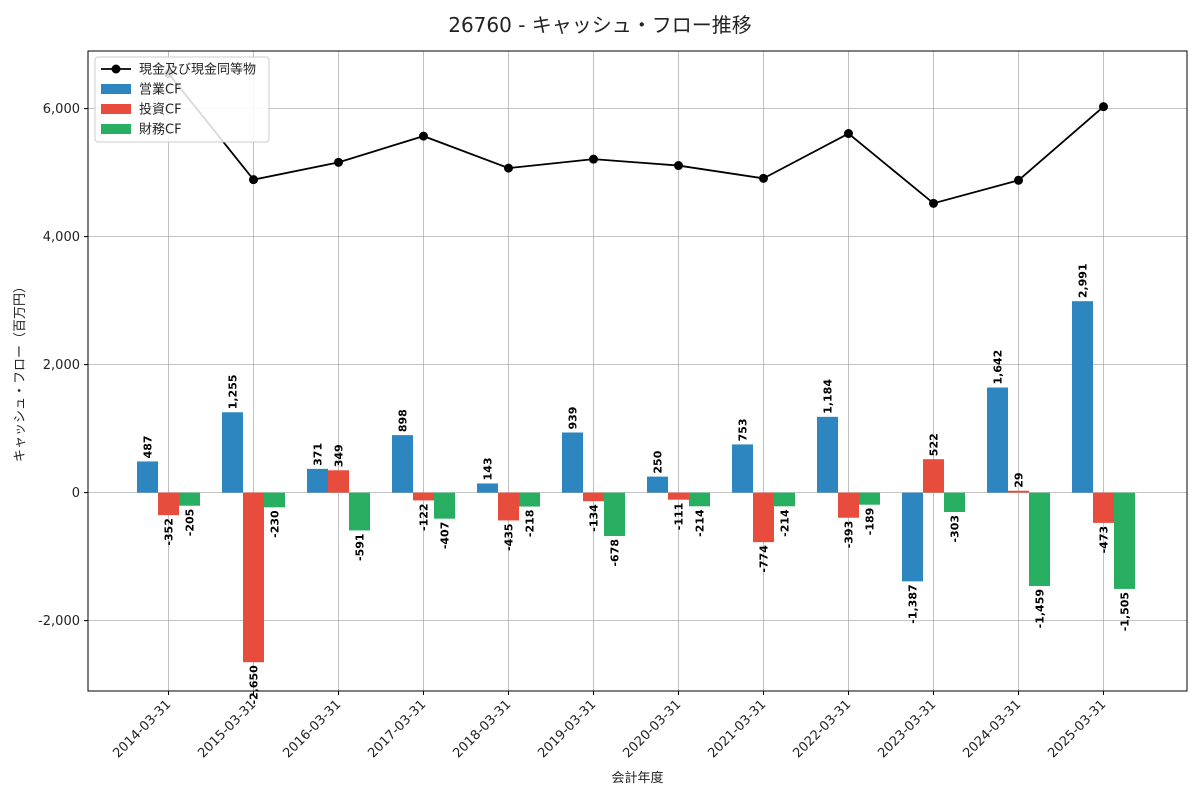 This screenshot has height=800, width=1200. Describe the element at coordinates (934, 444) in the screenshot. I see `data-label: 522` at that location.